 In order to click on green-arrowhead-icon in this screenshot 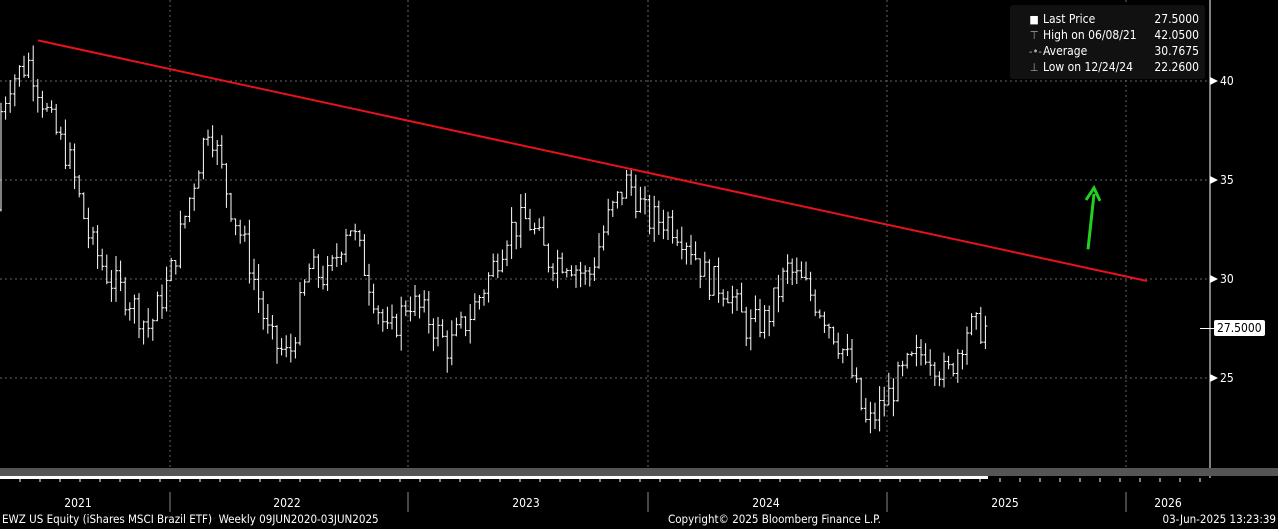, I will do `click(1093, 193)`.